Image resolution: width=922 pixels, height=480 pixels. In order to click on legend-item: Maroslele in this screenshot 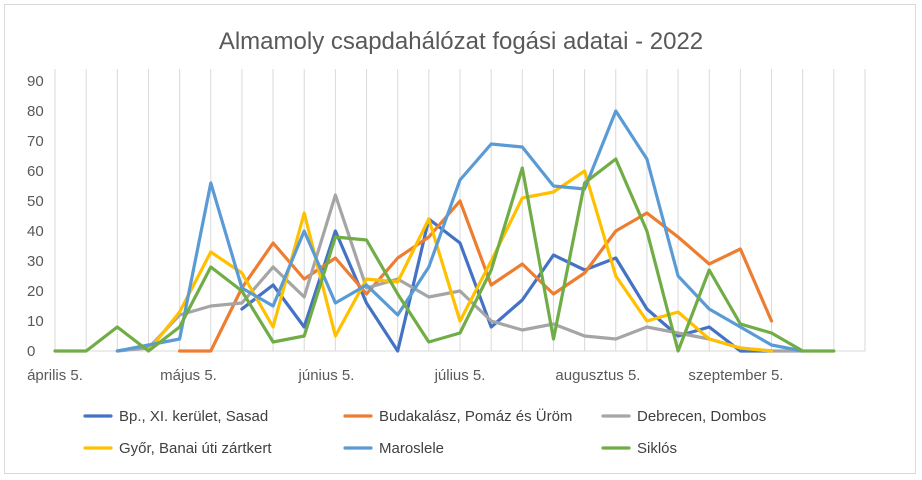, I will do `click(393, 448)`.